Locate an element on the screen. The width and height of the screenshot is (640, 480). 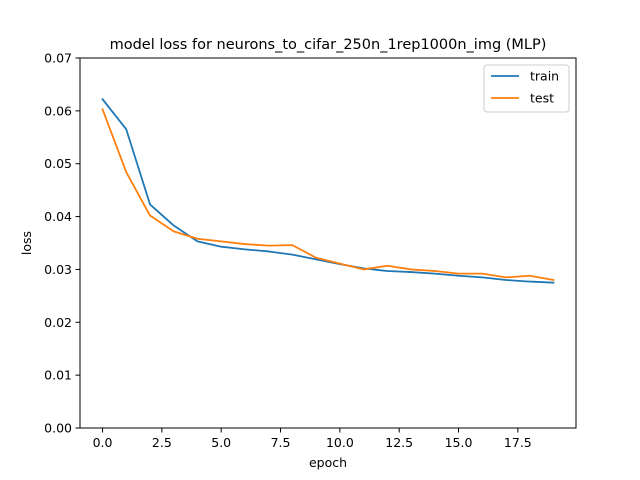
x-tick-label: 12.5 is located at coordinates (399, 442).